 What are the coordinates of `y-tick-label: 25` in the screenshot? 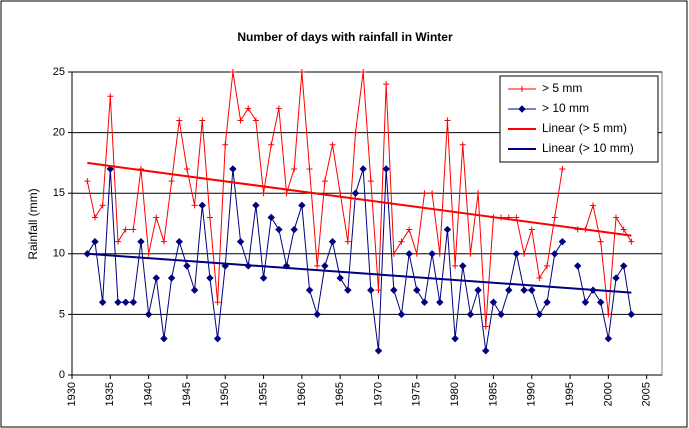 It's located at (59, 72).